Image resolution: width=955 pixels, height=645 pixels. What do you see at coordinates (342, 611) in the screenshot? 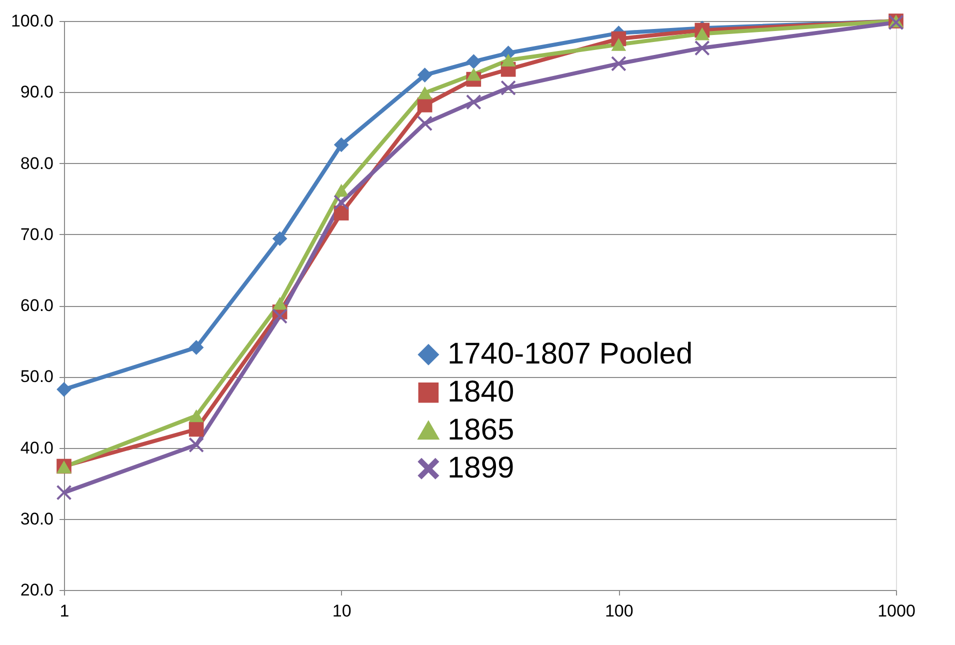
I see `x-tick-label: 10` at bounding box center [342, 611].